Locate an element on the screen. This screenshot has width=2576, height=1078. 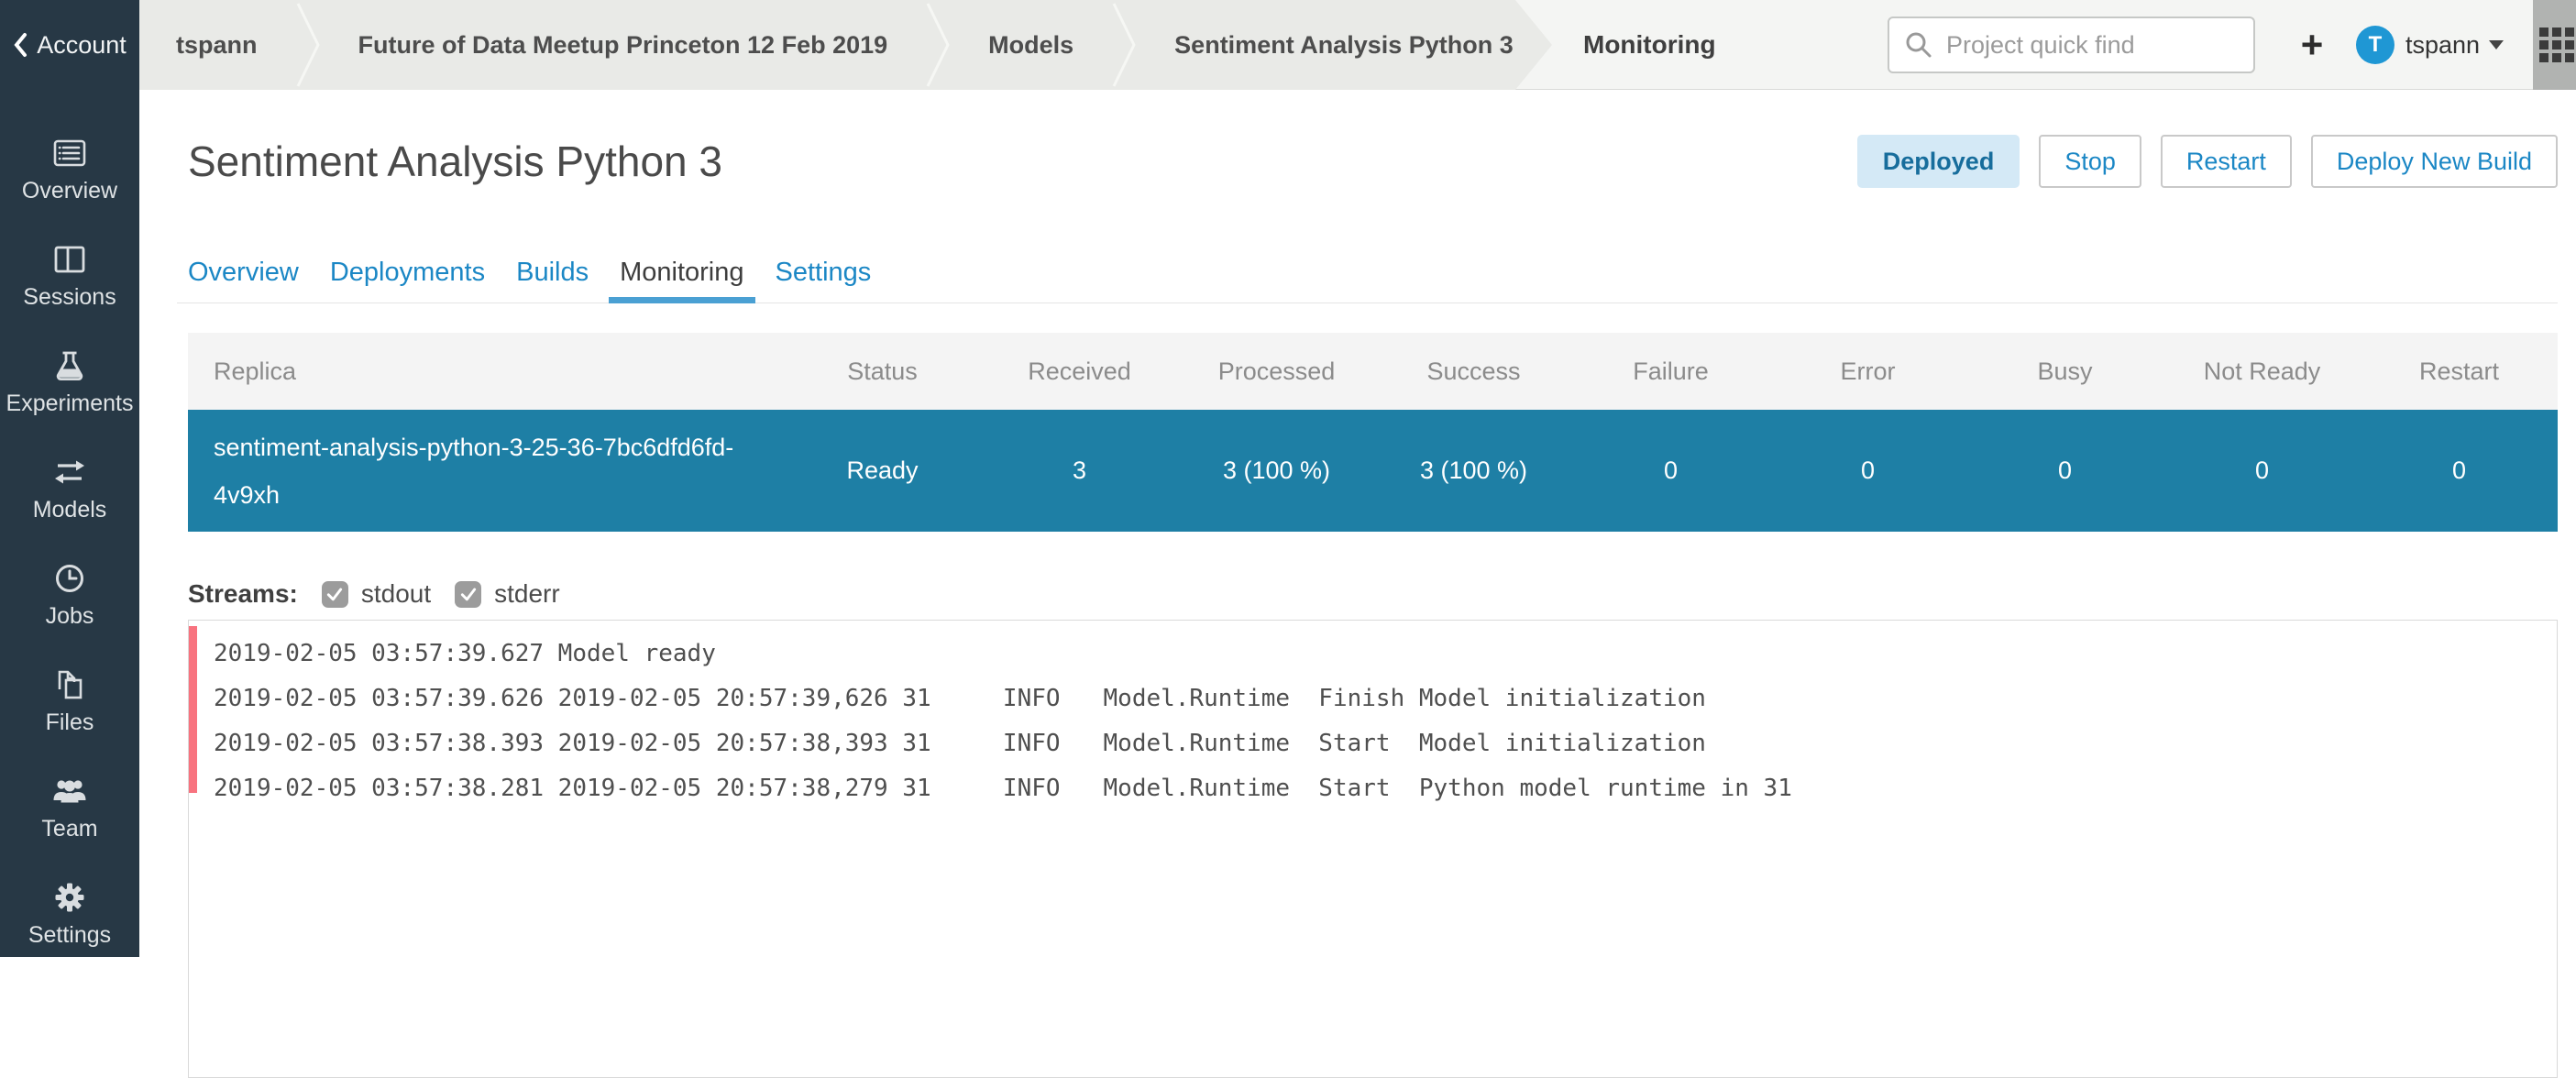
tab-deployments: Deployments is located at coordinates (407, 272).